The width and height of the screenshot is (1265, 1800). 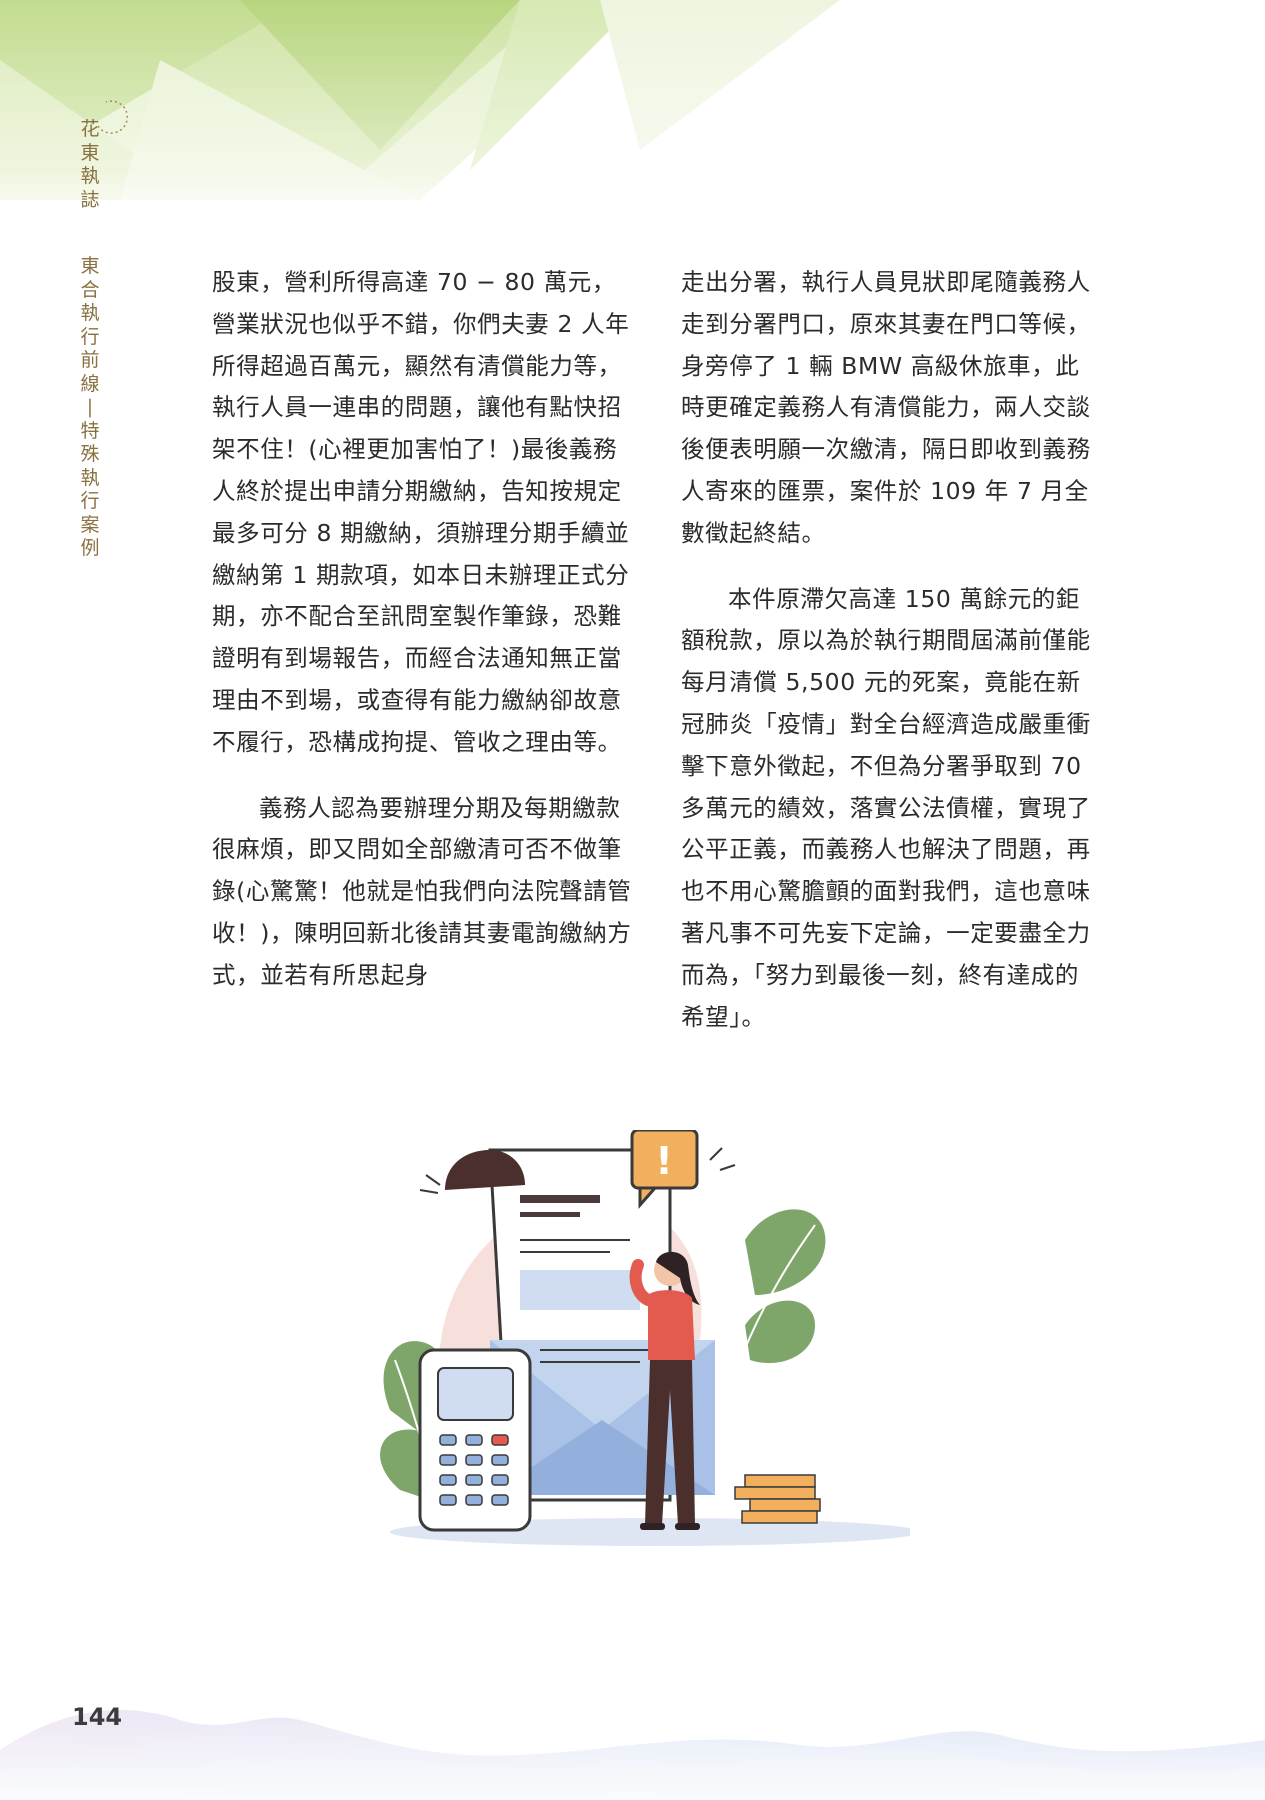 I want to click on section-title-char: 特, so click(x=90, y=430).